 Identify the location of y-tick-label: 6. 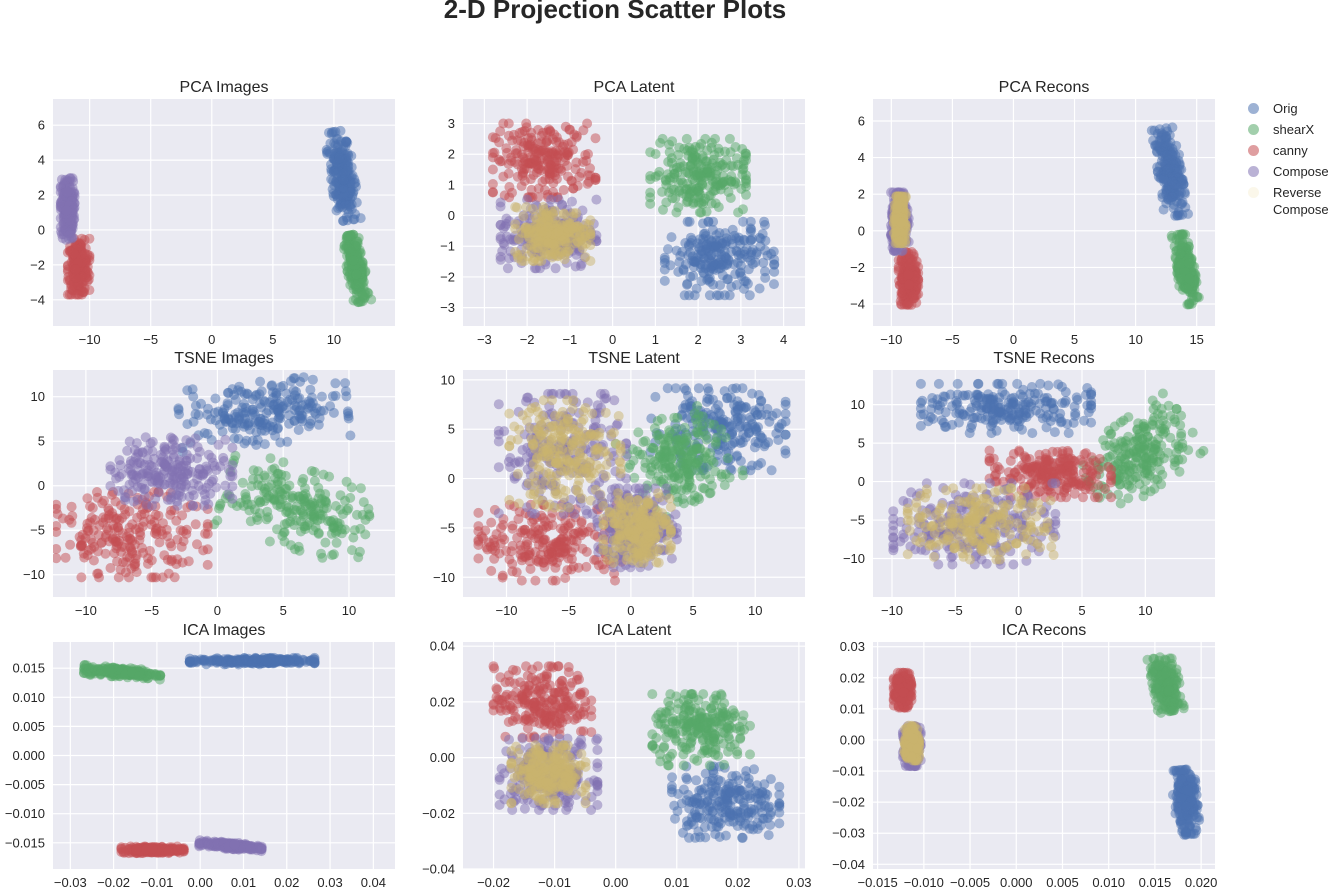
(41, 125).